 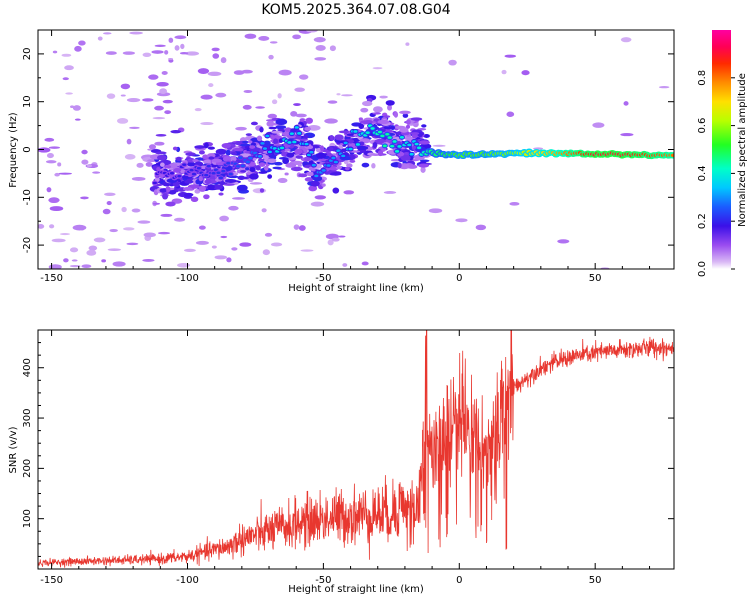 What do you see at coordinates (27, 197) in the screenshot?
I see `heatmap-y-tick-label: -10` at bounding box center [27, 197].